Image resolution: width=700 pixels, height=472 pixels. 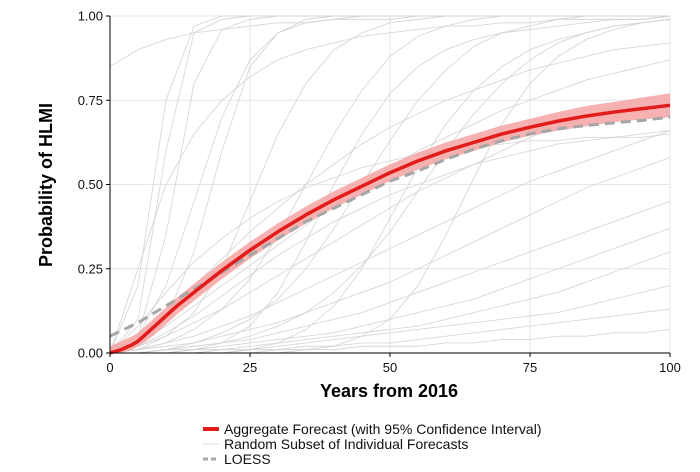 What do you see at coordinates (90, 268) in the screenshot?
I see `y-tick-label: 0.25` at bounding box center [90, 268].